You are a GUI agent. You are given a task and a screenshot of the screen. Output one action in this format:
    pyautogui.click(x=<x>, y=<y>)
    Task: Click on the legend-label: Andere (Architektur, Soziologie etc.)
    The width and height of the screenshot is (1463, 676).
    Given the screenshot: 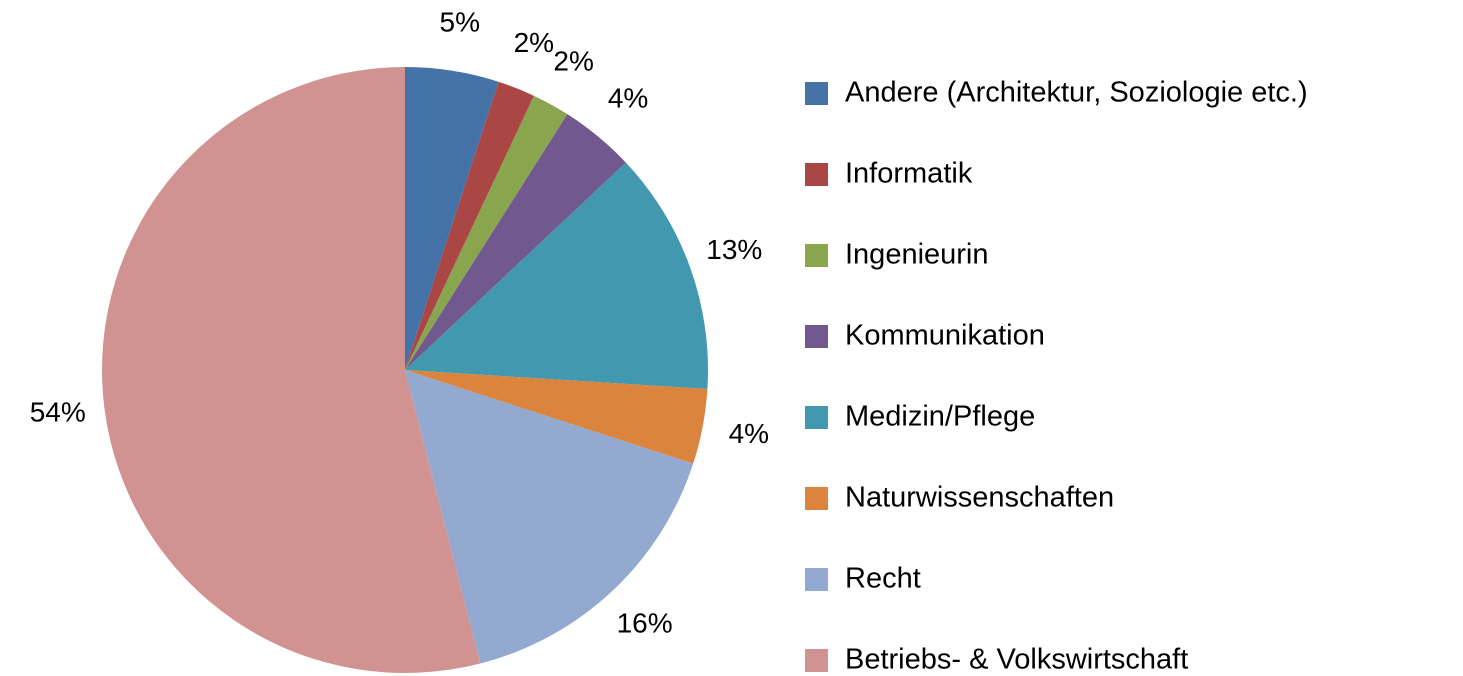 What is the action you would take?
    pyautogui.click(x=1076, y=93)
    